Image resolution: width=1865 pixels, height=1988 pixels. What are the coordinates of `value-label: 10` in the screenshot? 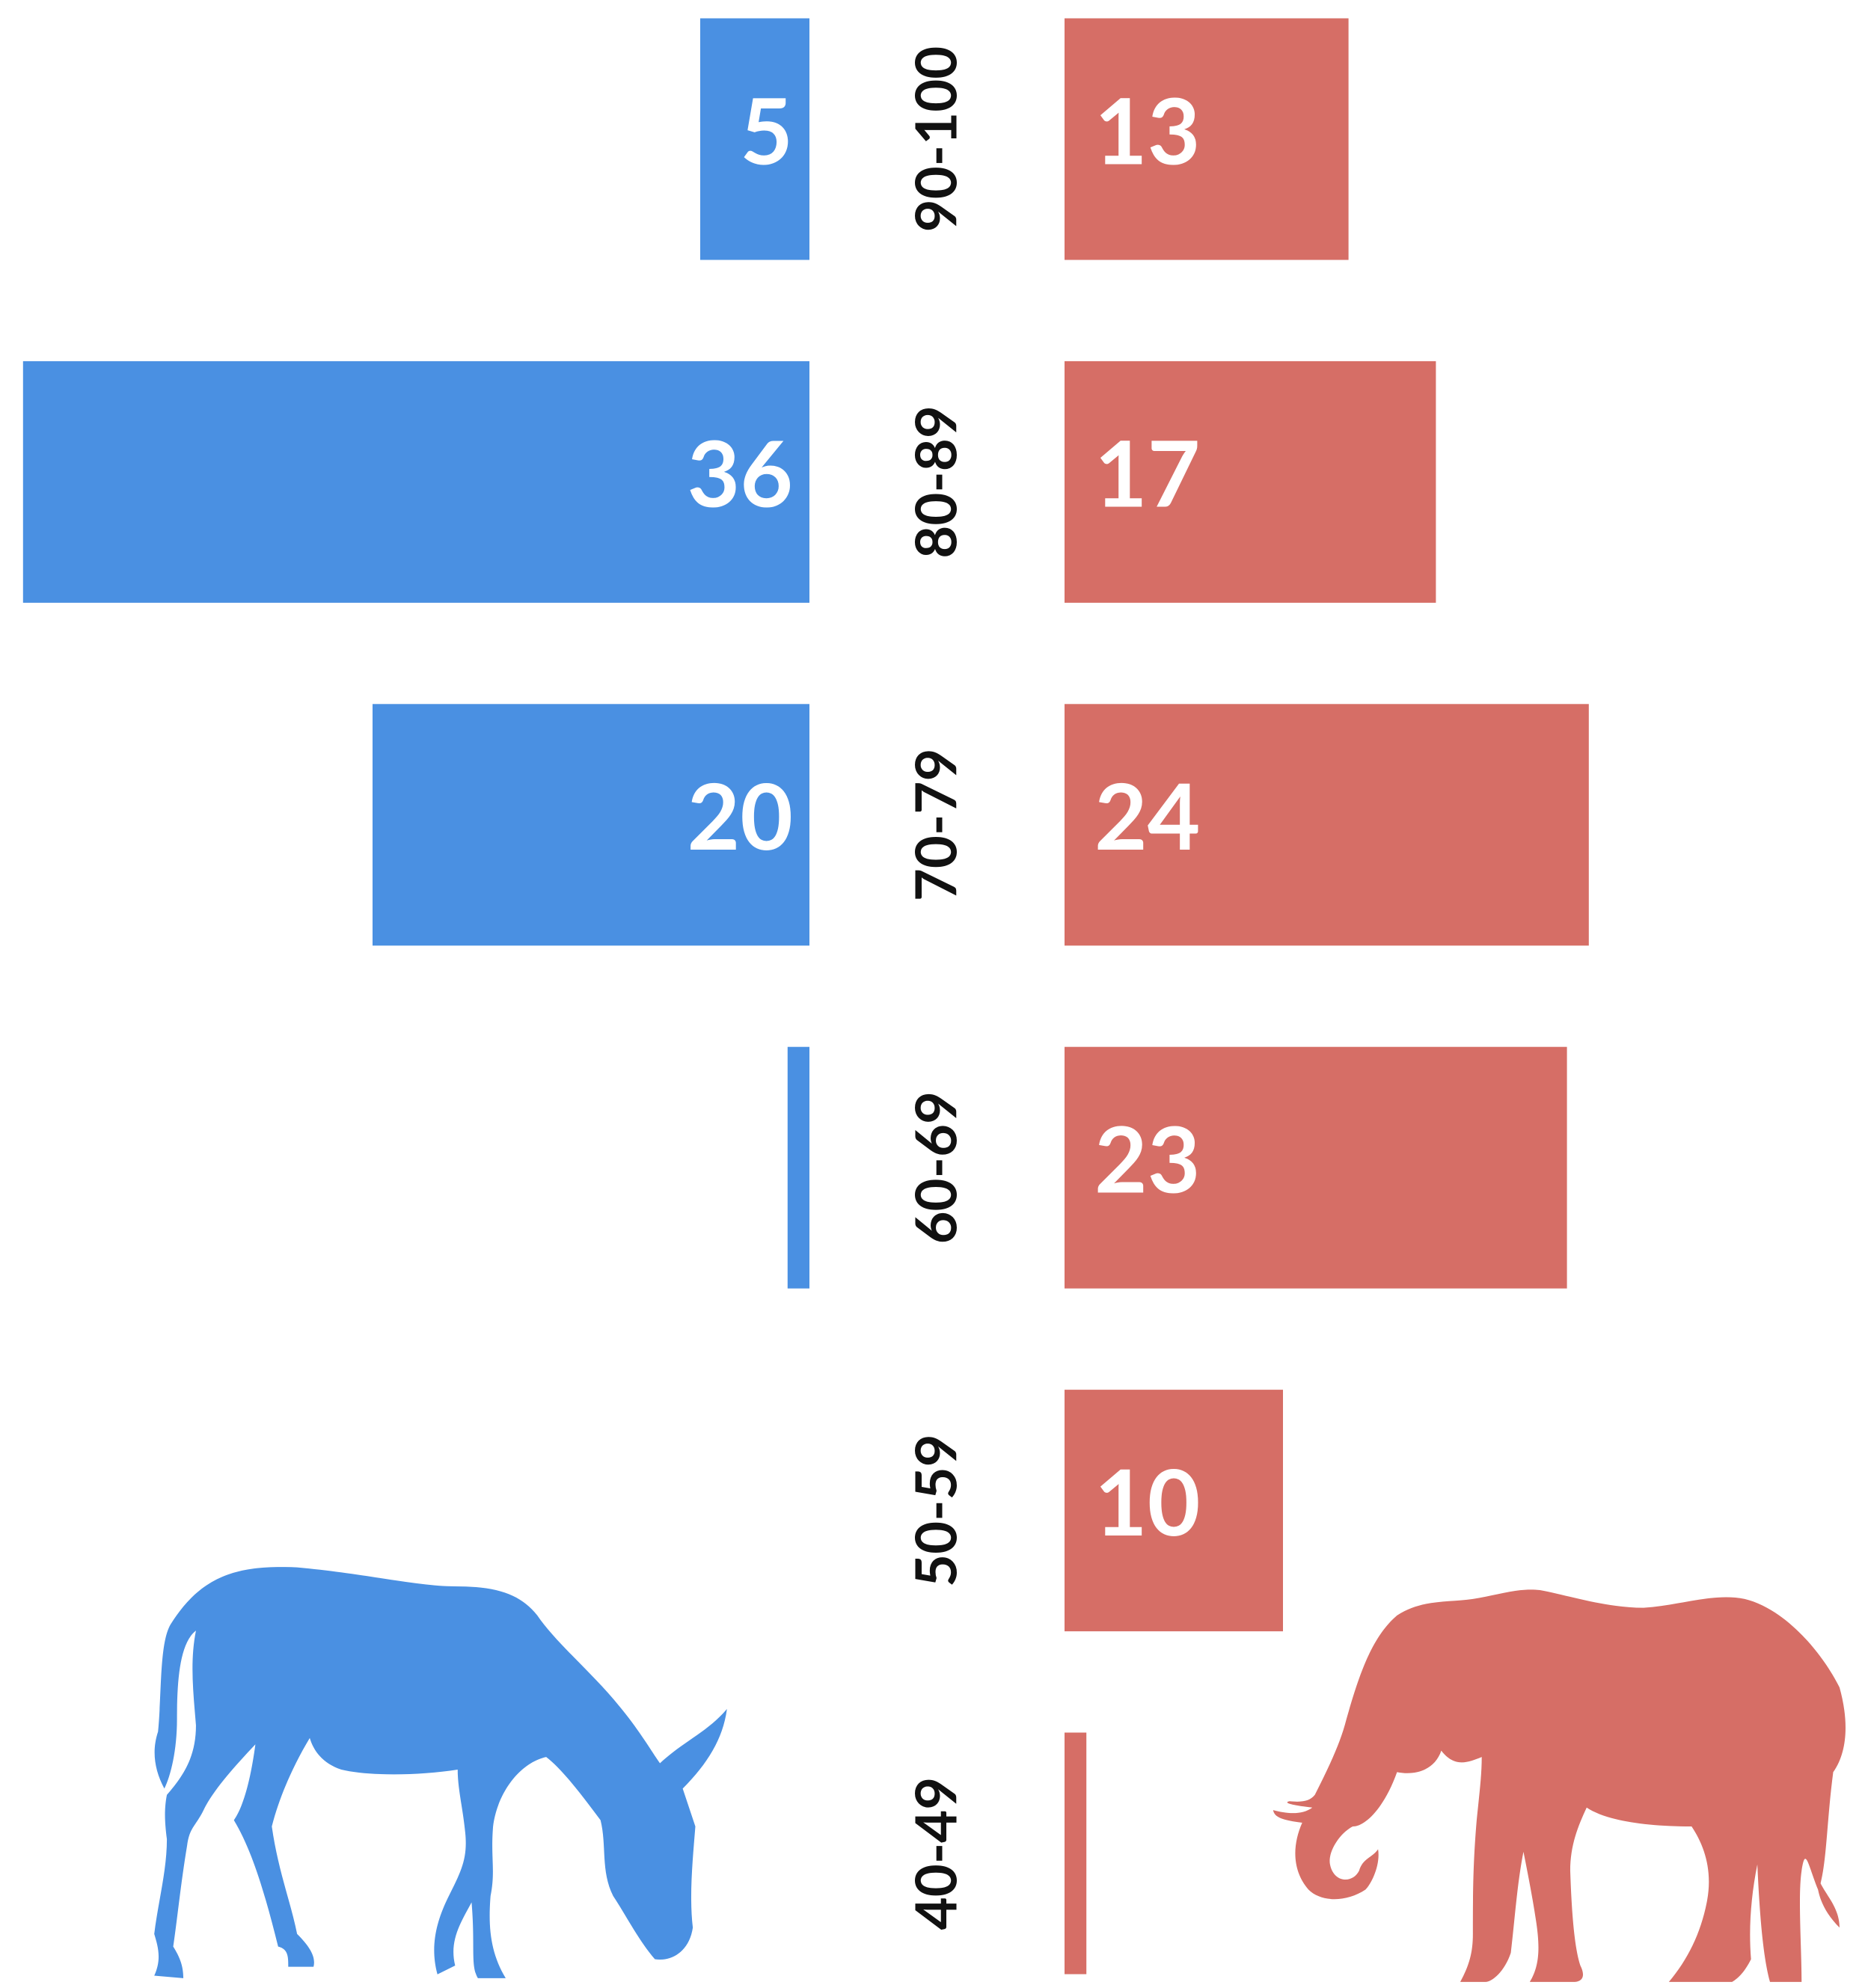 It's located at (1147, 1500).